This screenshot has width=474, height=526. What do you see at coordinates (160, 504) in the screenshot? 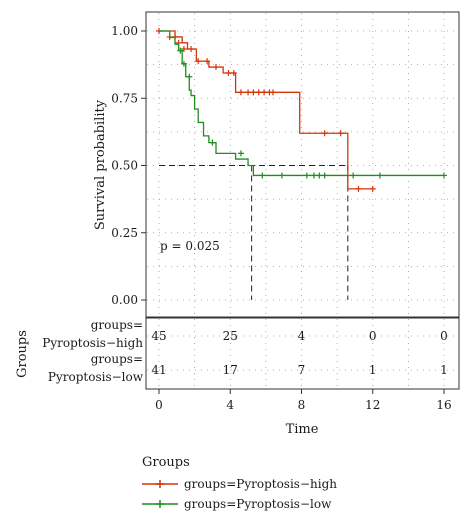
I see `legend-marker-low` at bounding box center [160, 504].